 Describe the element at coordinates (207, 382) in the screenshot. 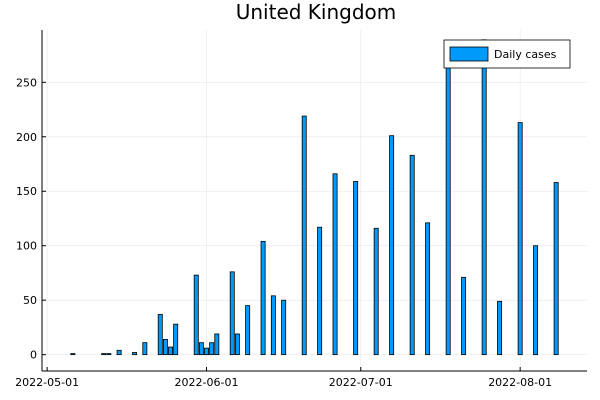

I see `x-tick-label: 2022-06-01` at that location.